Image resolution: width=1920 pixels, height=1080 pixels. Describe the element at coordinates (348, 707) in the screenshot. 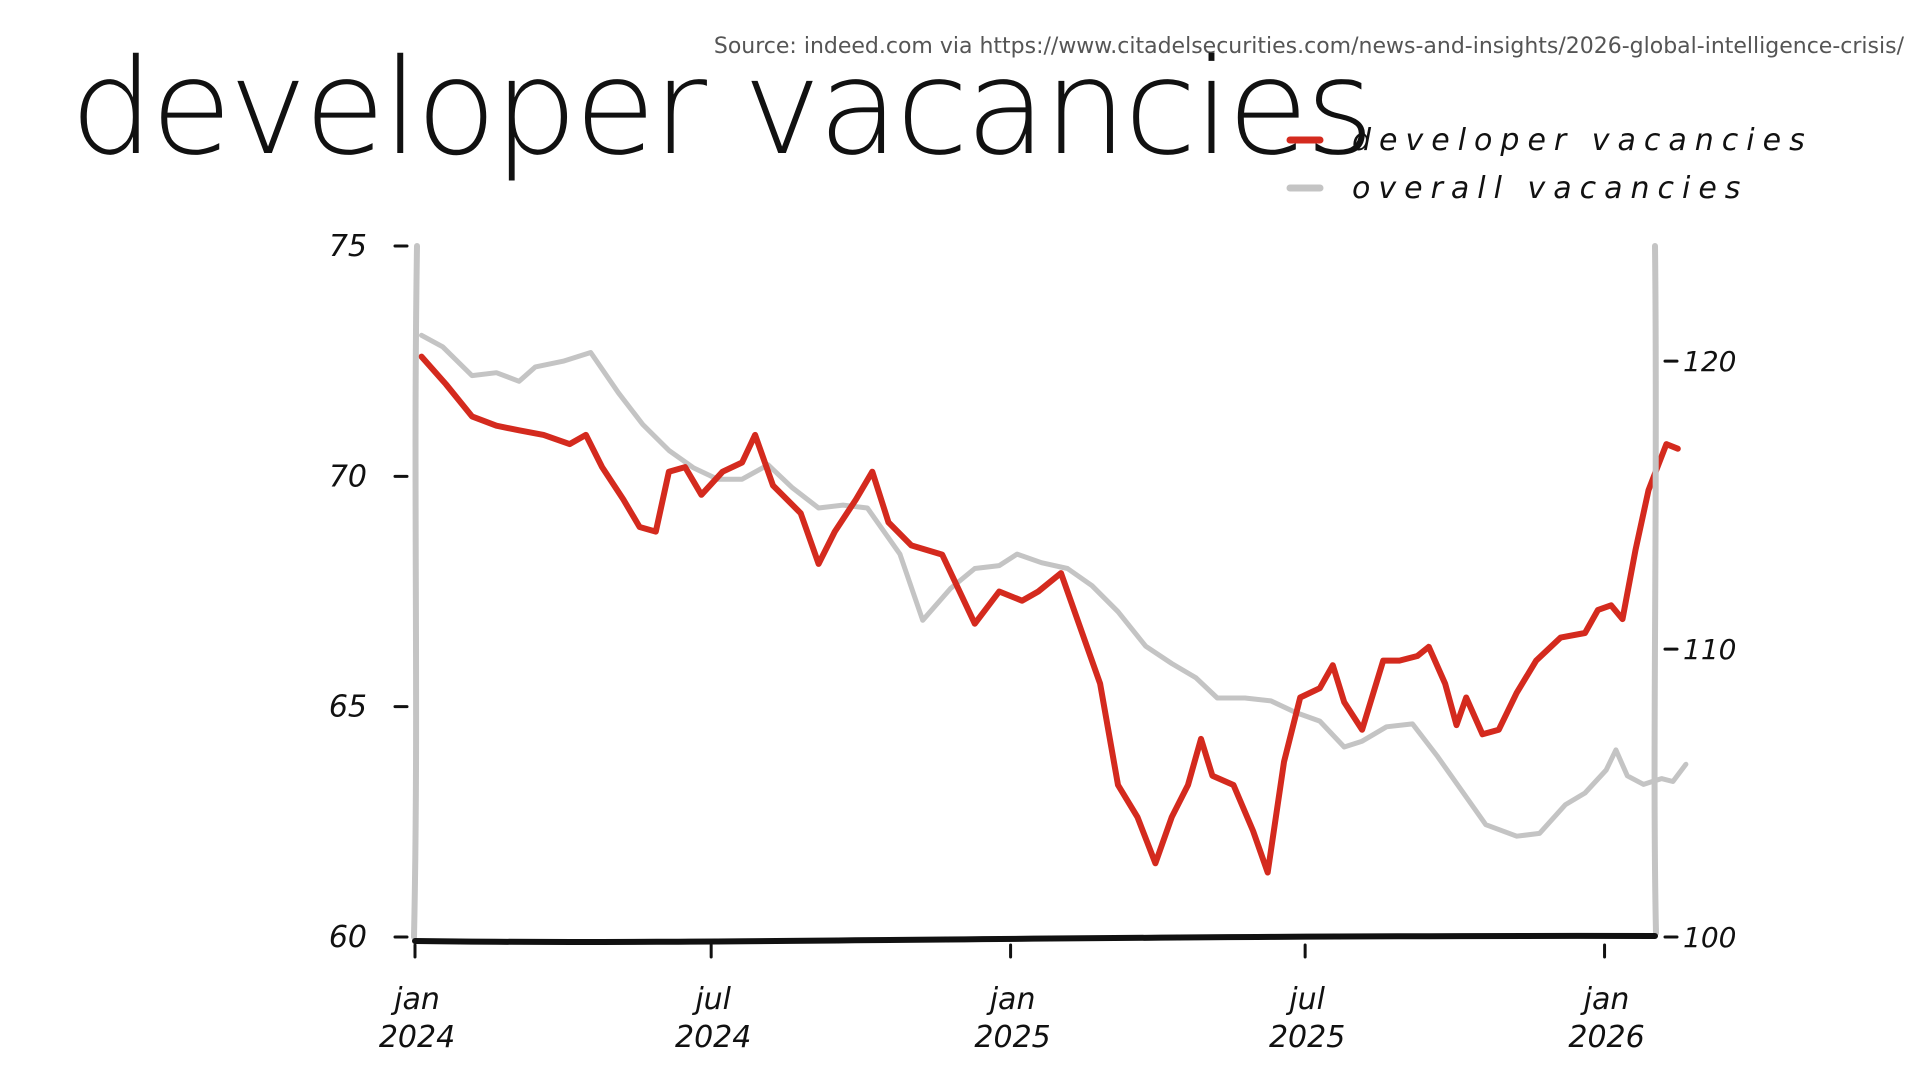

I see `y-left-tick-label: 65` at that location.